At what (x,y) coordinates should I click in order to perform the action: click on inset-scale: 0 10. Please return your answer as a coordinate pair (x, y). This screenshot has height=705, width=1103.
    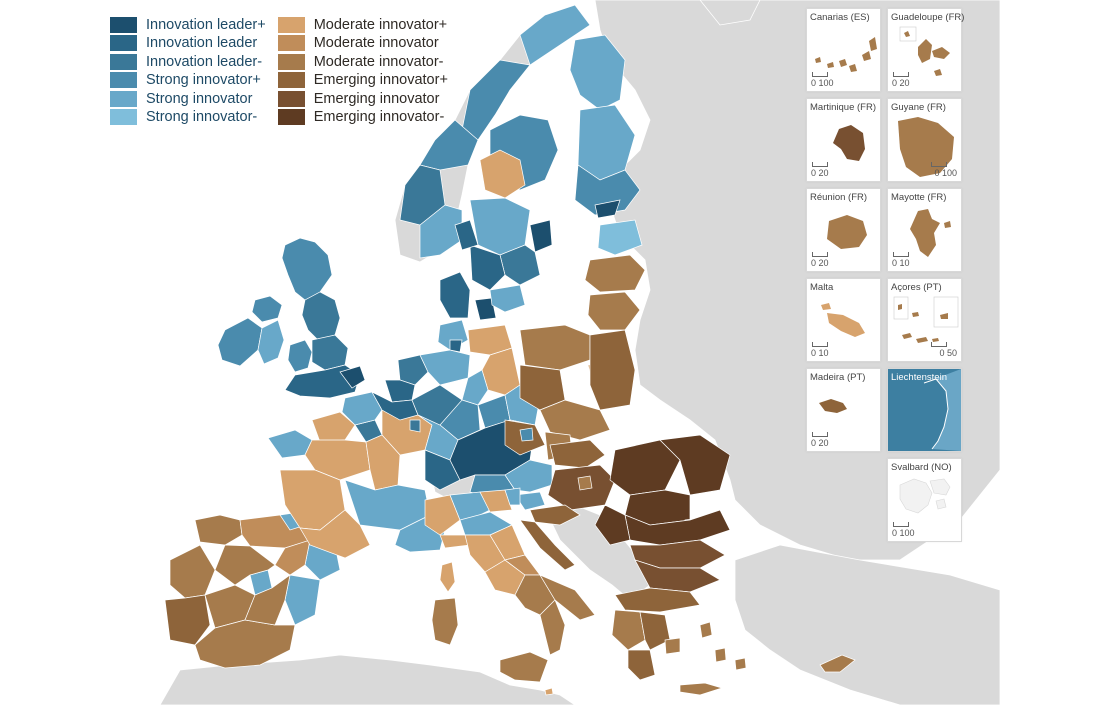
    Looking at the image, I should click on (820, 353).